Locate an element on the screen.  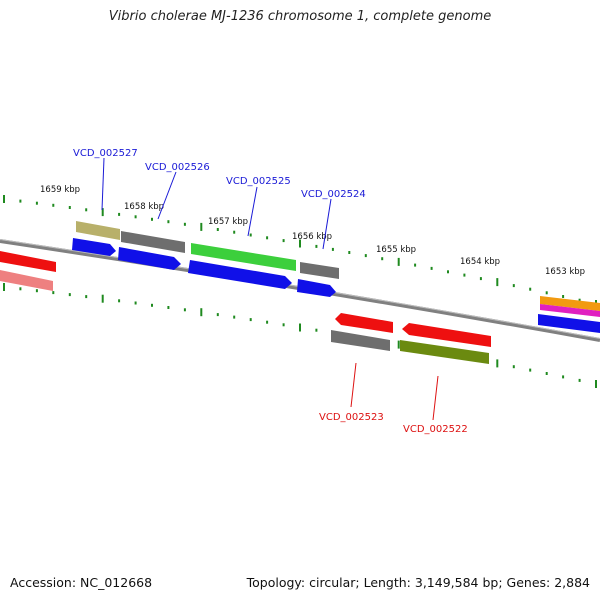
kbp-label: 1654 kbp is located at coordinates (480, 262).